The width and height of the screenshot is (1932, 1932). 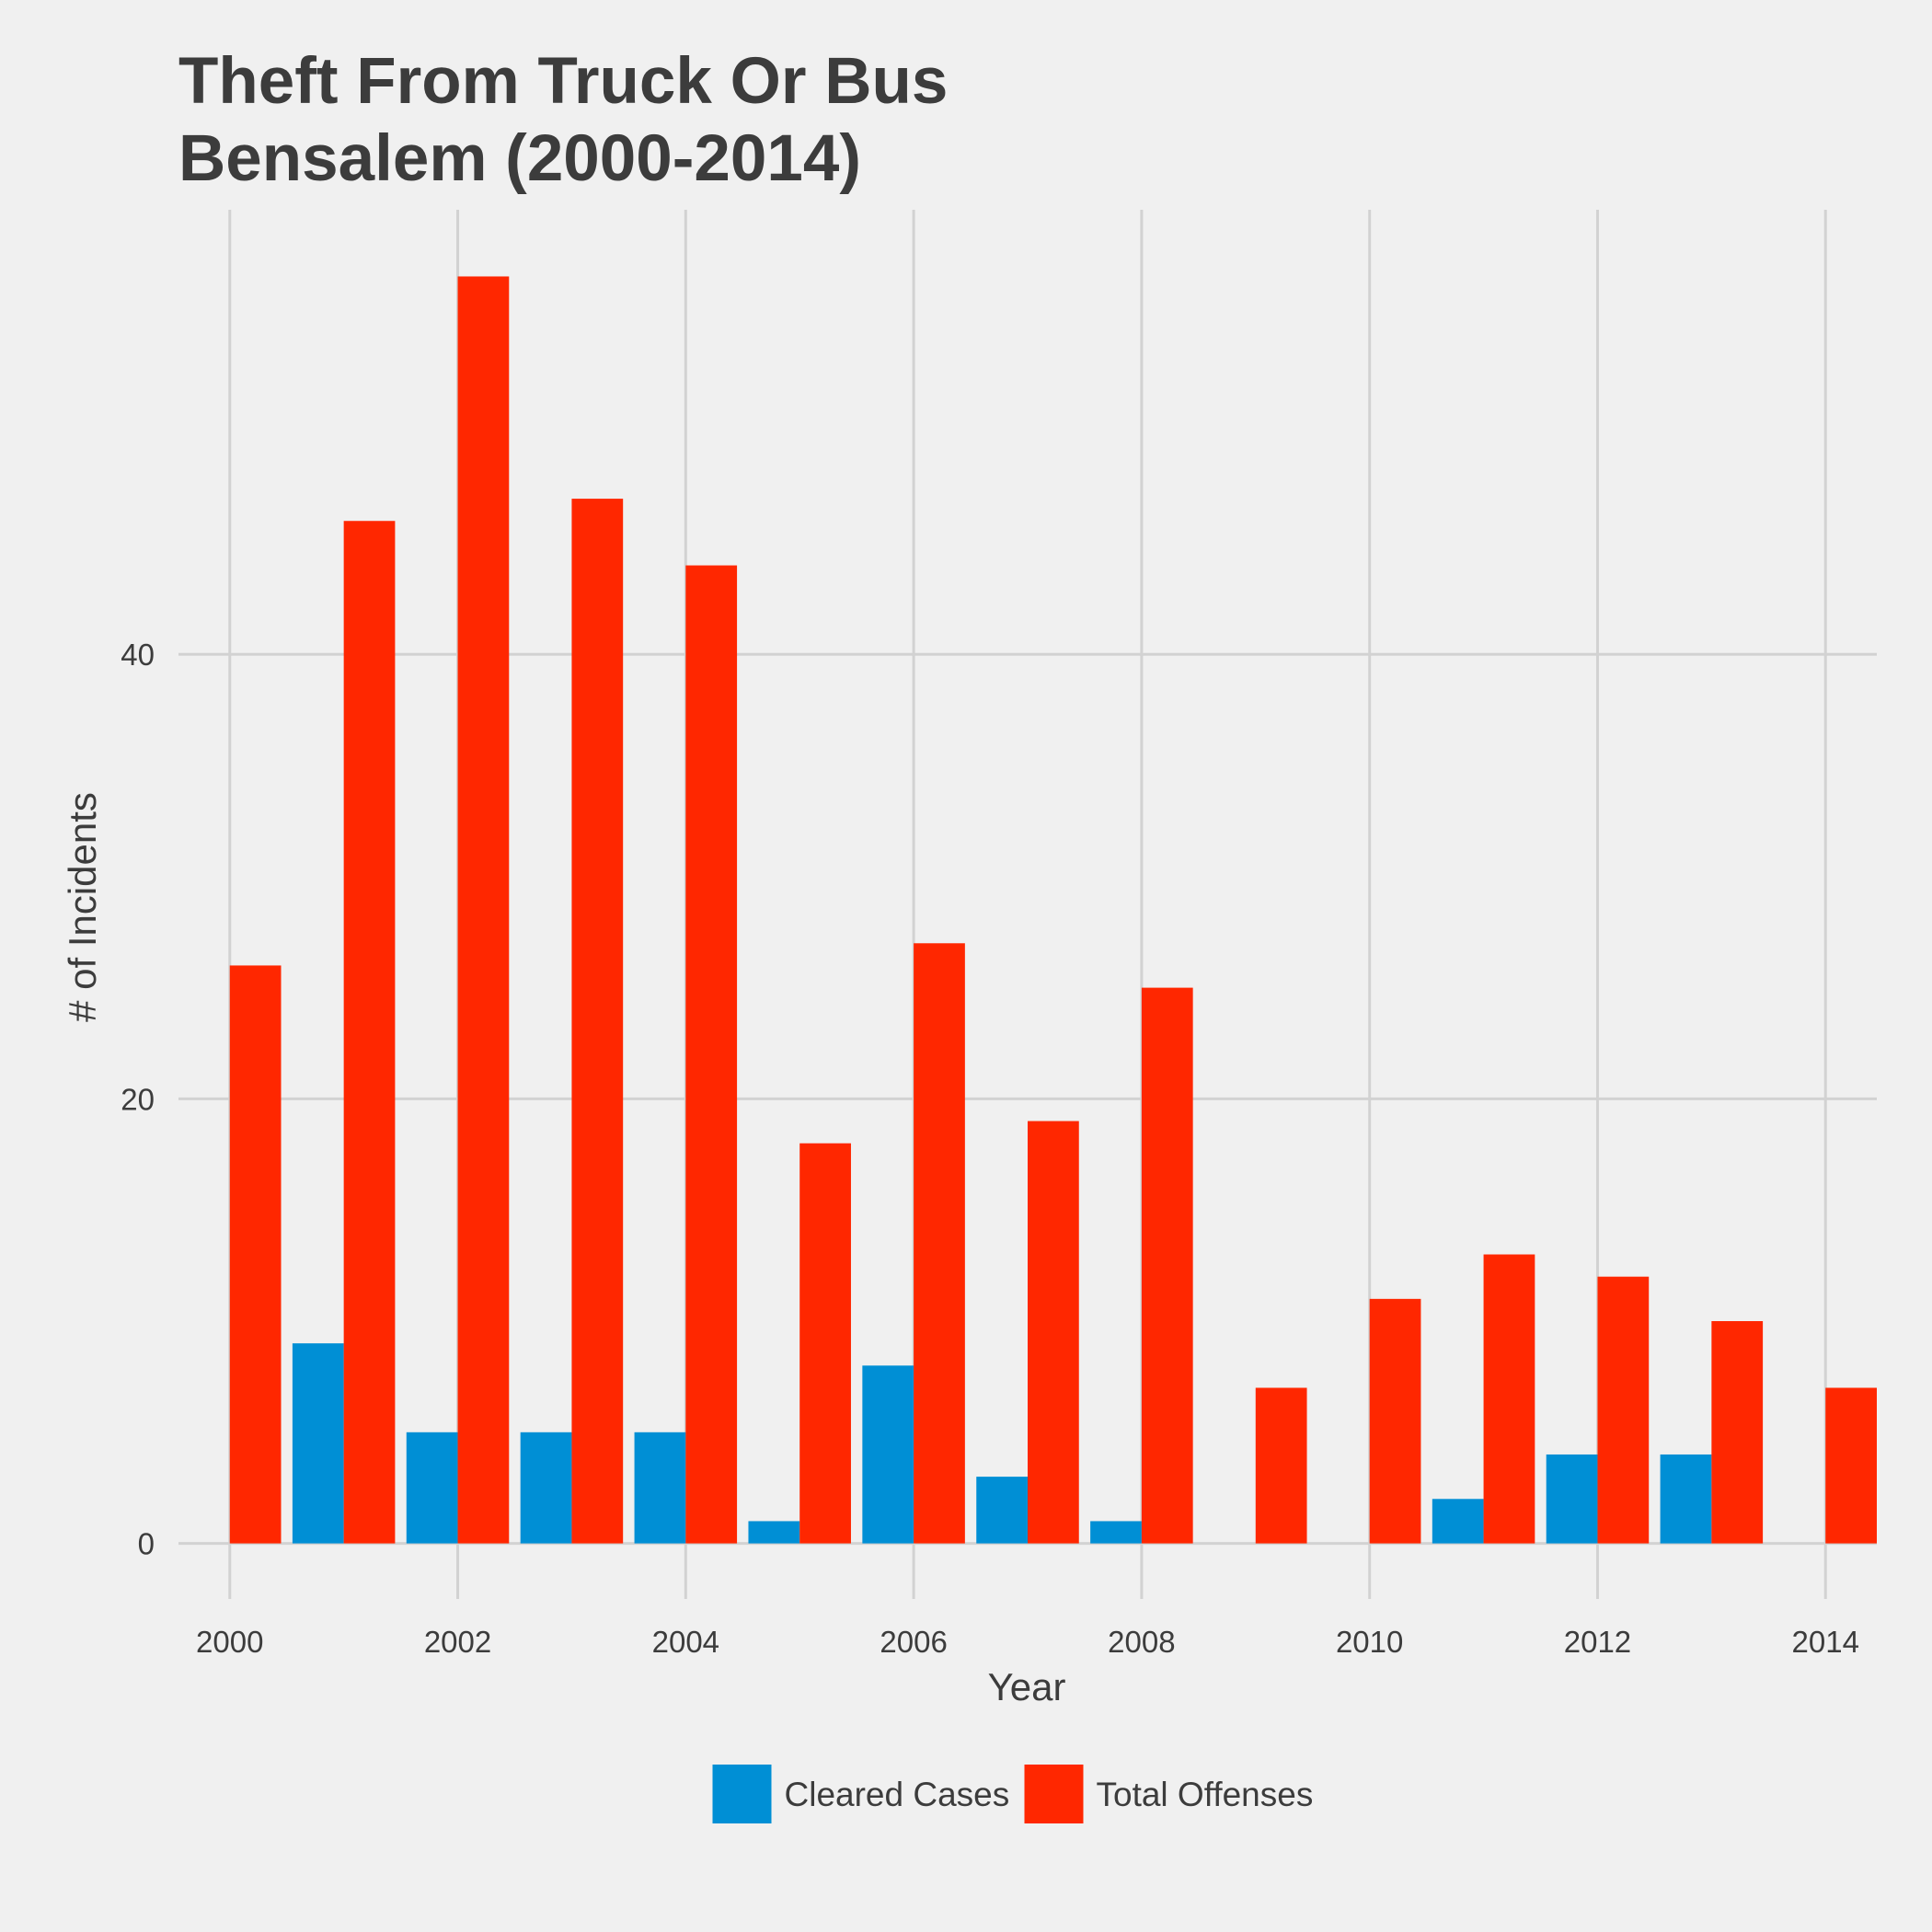 What do you see at coordinates (82, 907) in the screenshot?
I see `y-axis-title: # of Incidents` at bounding box center [82, 907].